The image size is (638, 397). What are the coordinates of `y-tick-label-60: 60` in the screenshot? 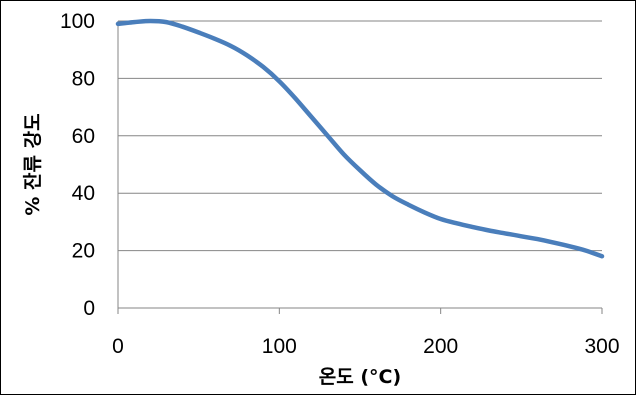 It's located at (83, 136).